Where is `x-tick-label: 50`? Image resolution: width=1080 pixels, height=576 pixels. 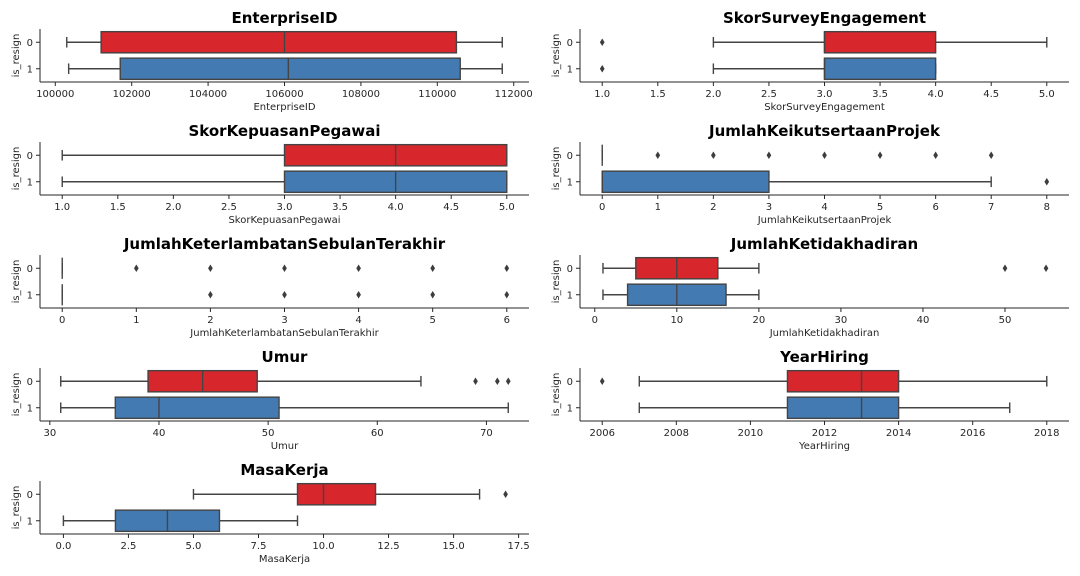
x-tick-label: 50 is located at coordinates (1005, 320).